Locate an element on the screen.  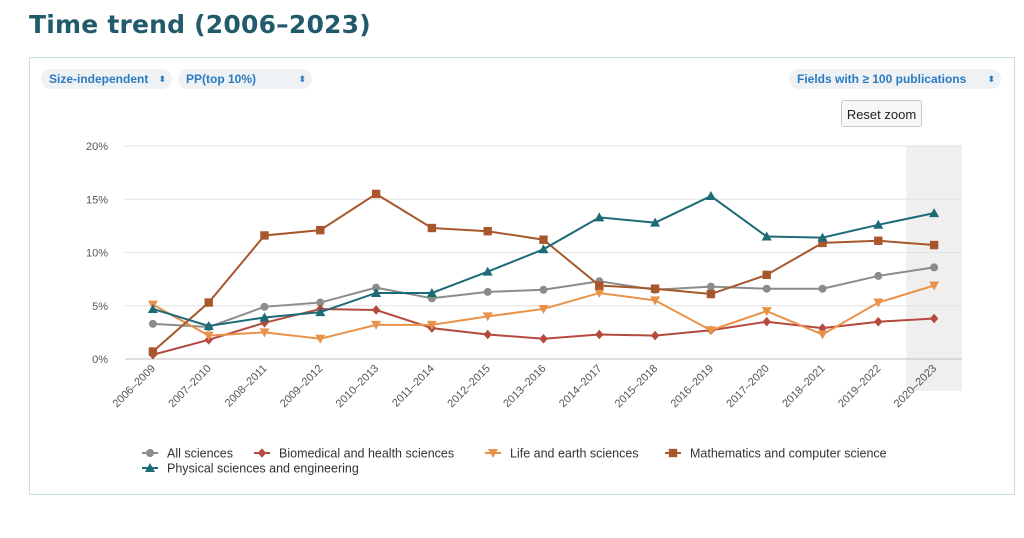
size-mode-label: Size-independent is located at coordinates (99, 79).